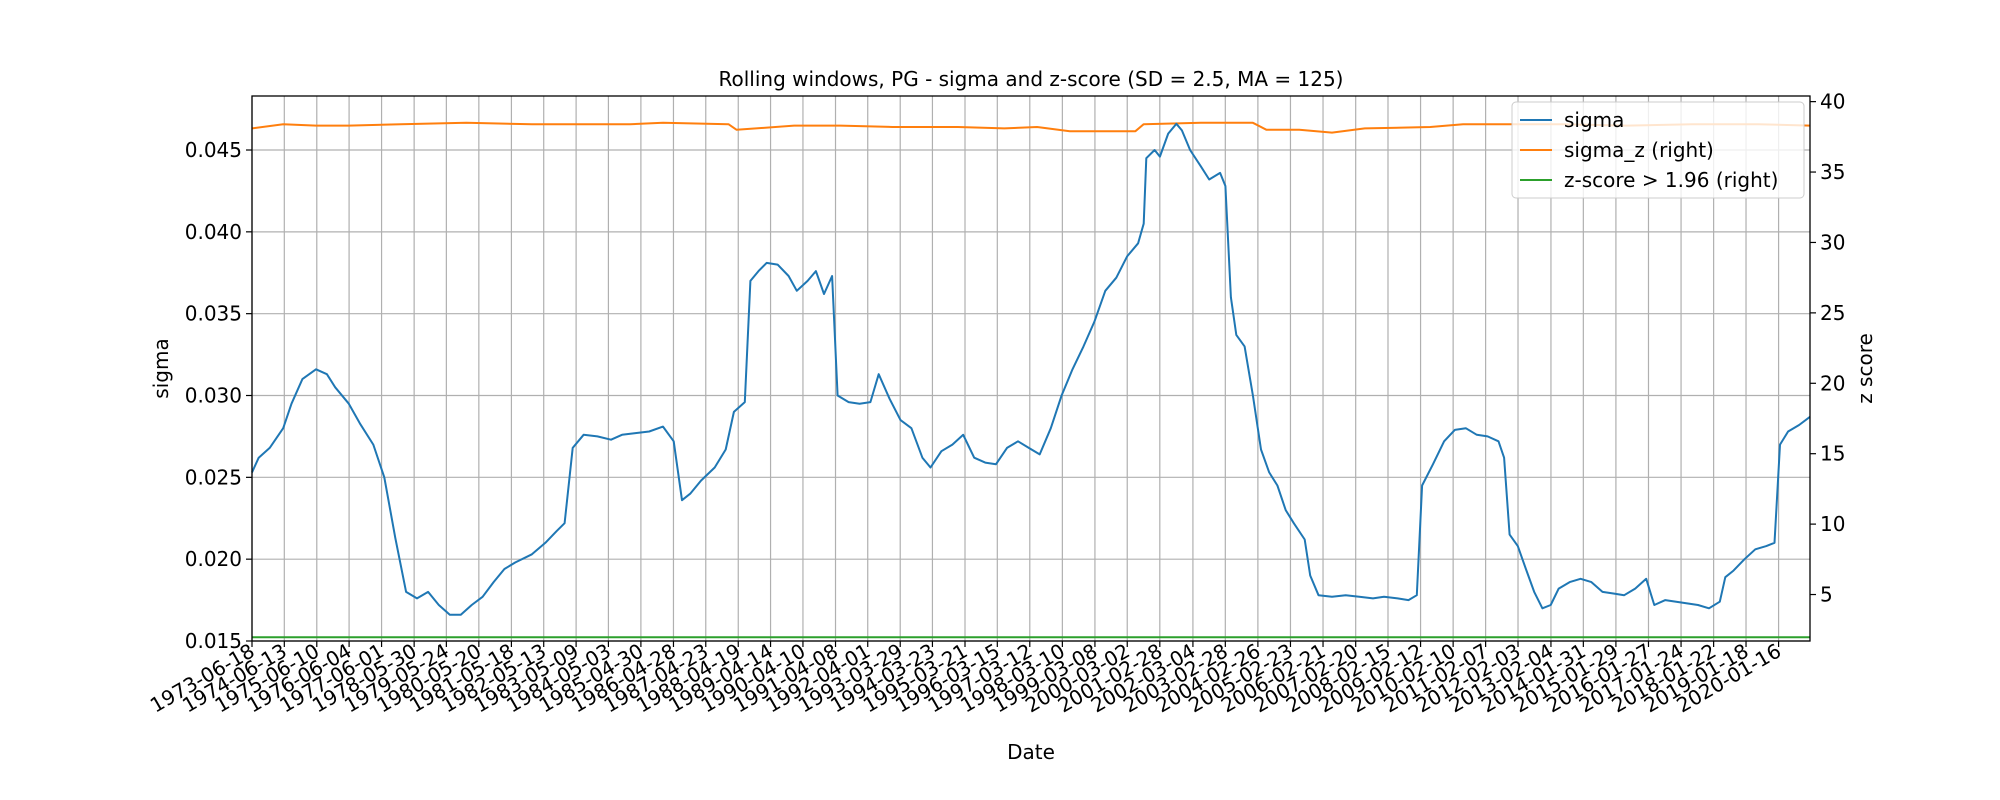 The image size is (2000, 800). What do you see at coordinates (1826, 595) in the screenshot?
I see `y-right-tick-label: 5` at bounding box center [1826, 595].